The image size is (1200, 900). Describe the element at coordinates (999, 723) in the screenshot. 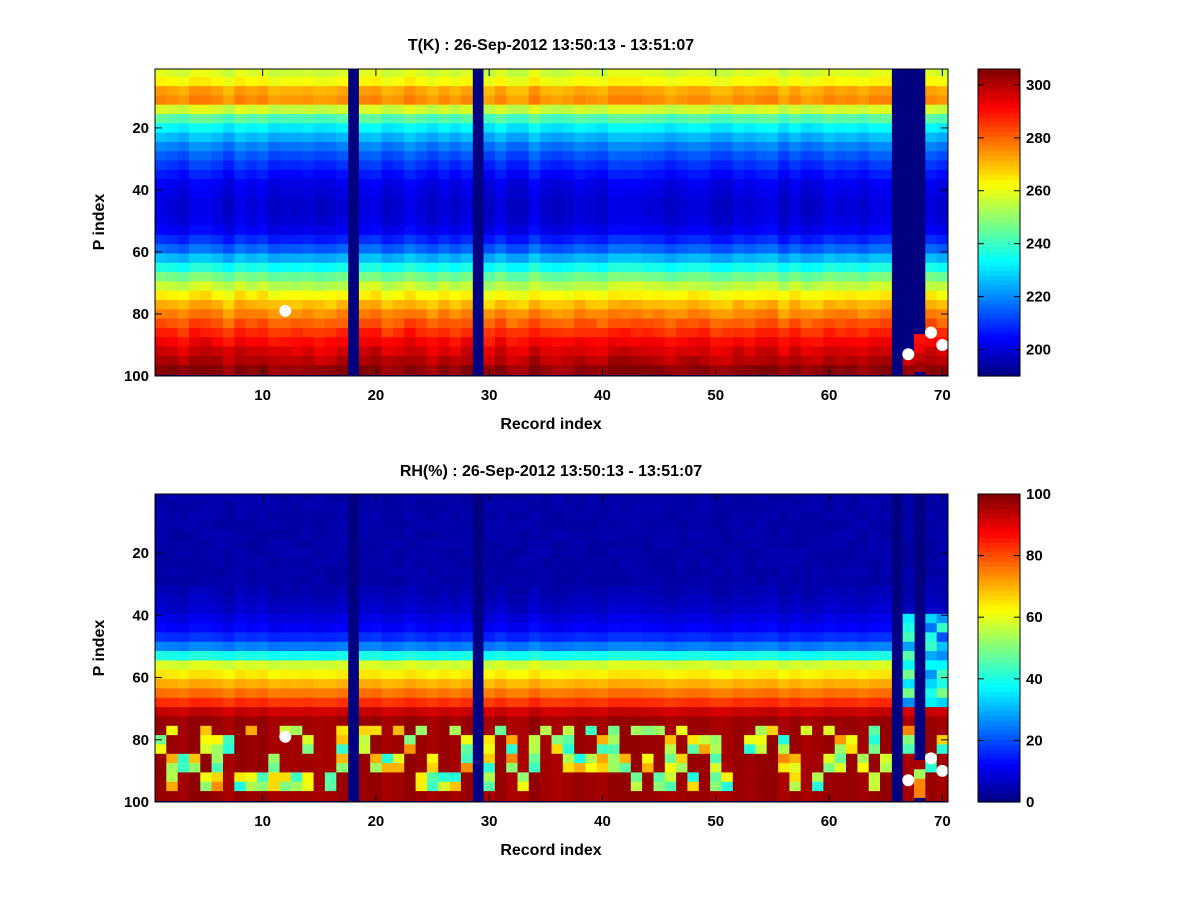

I see `colorbar-swatch` at that location.